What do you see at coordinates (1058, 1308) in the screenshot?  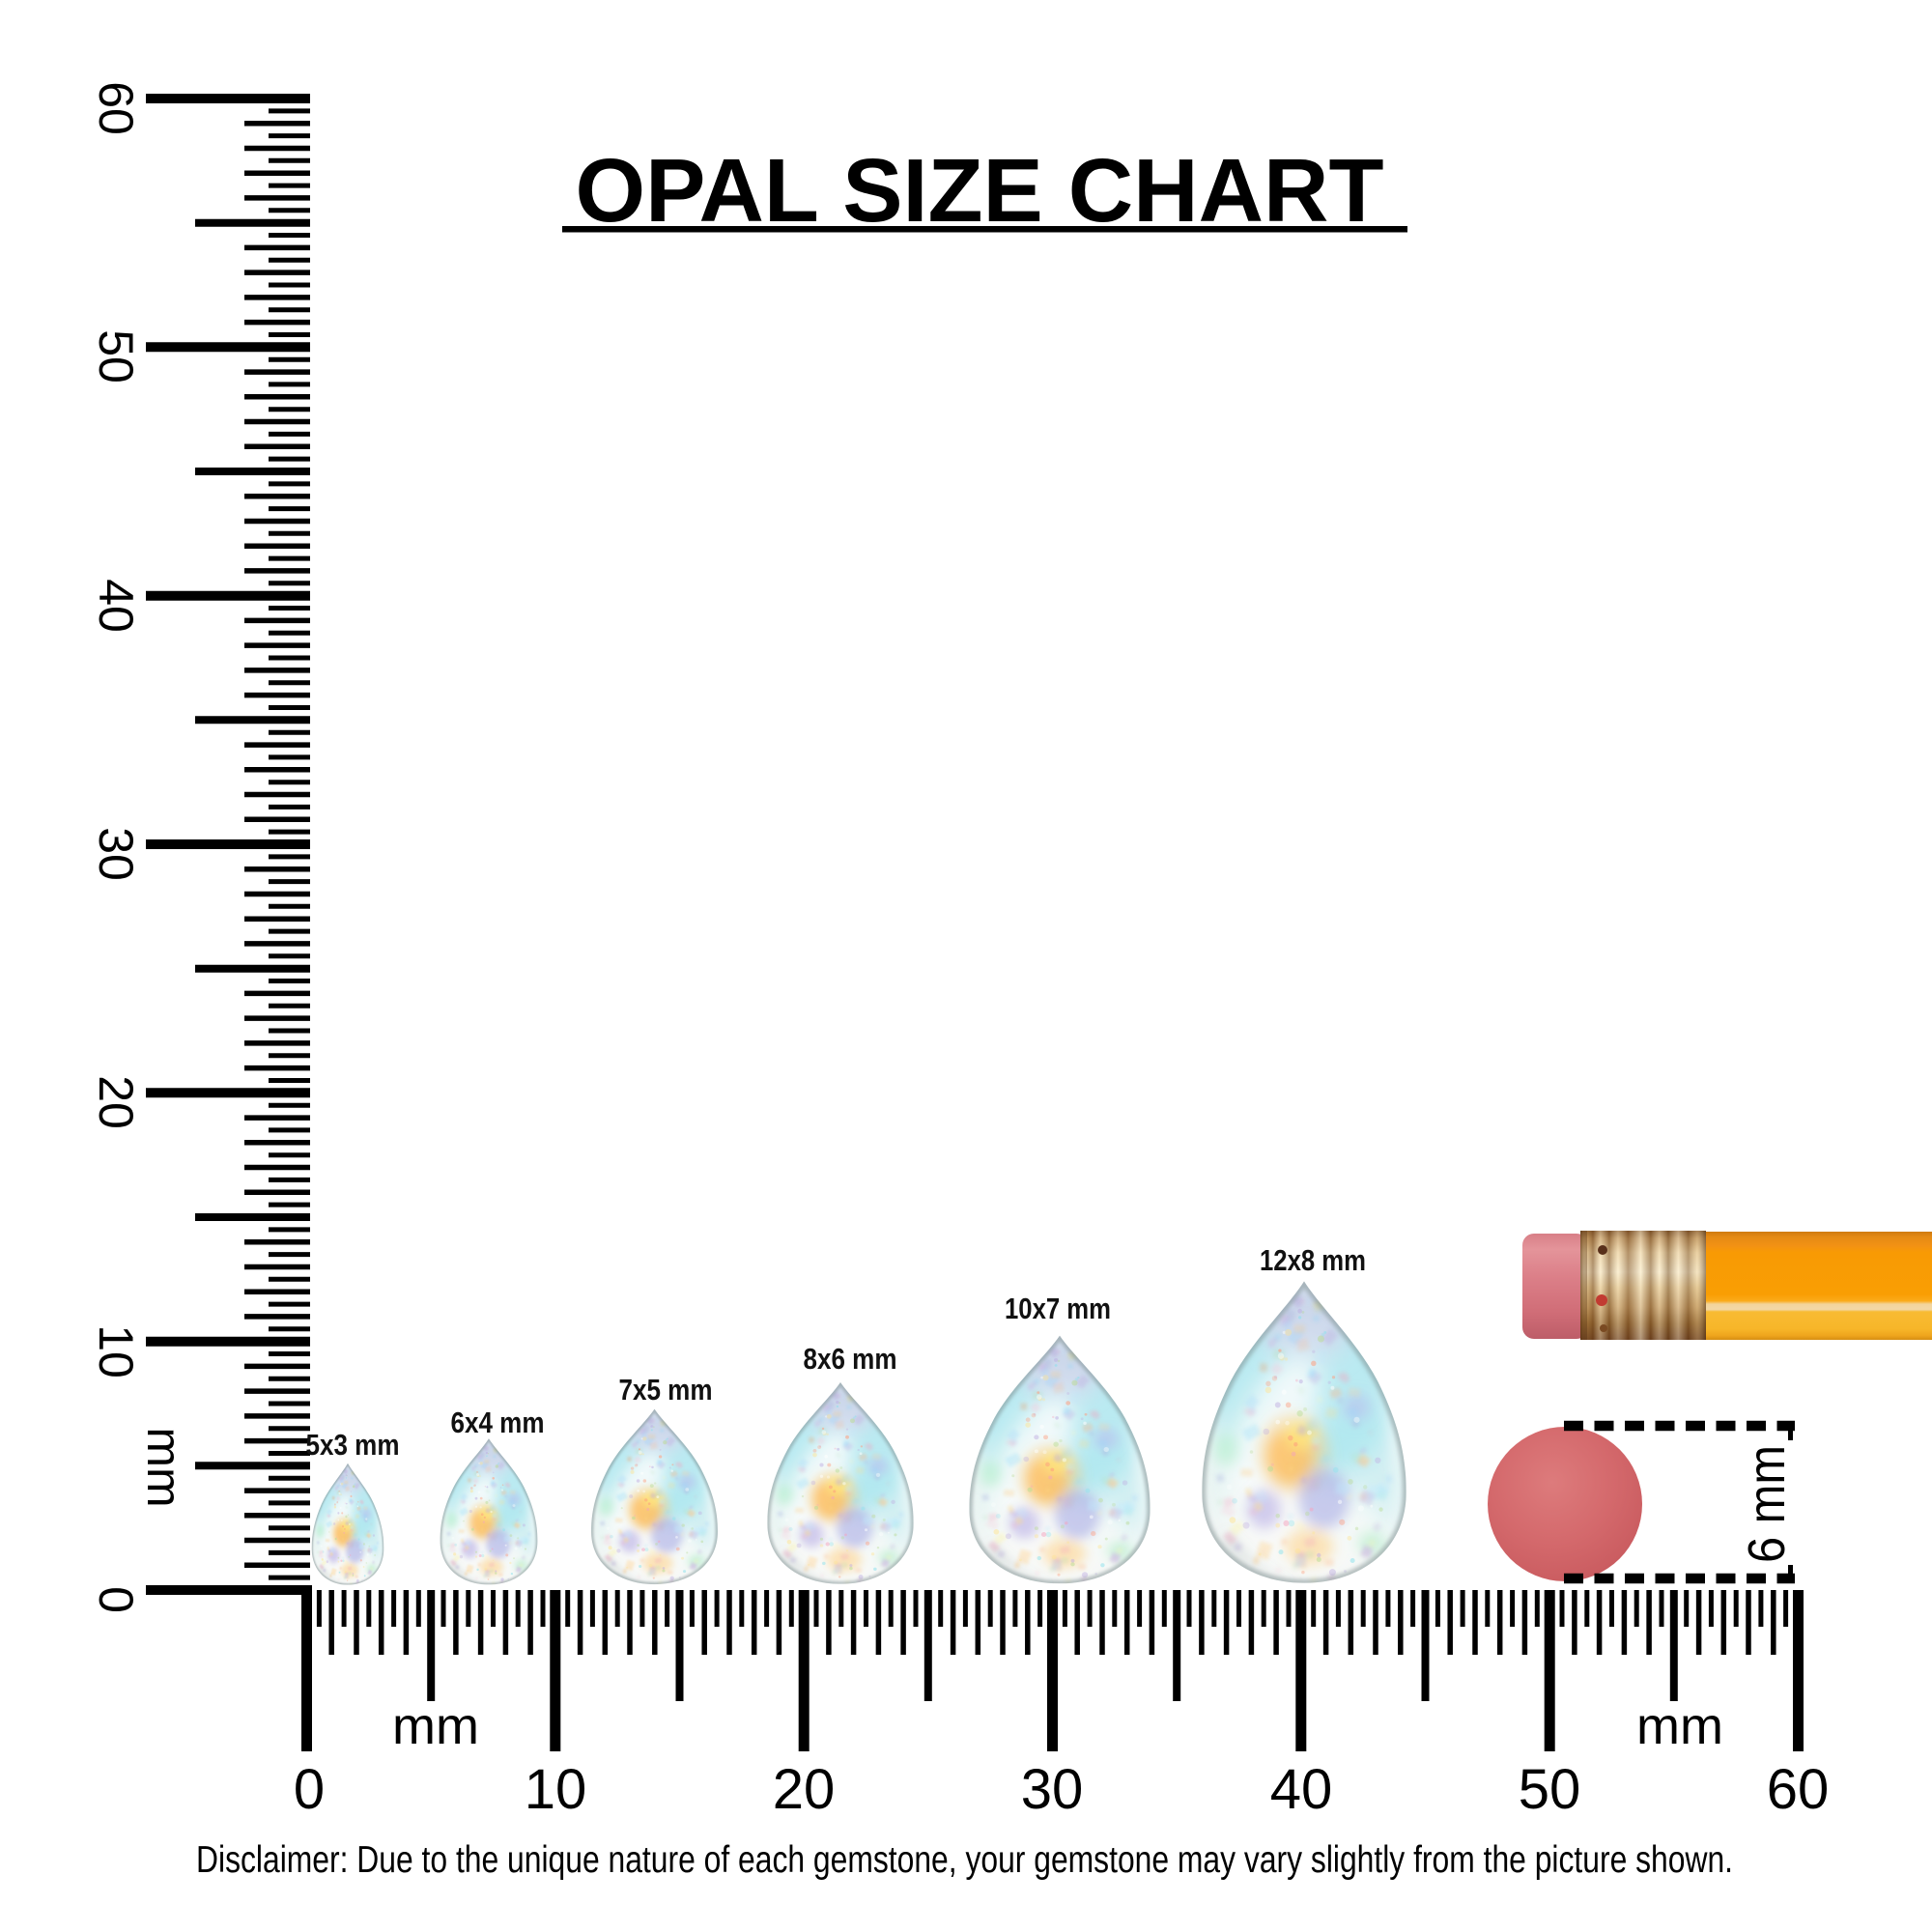 I see `svg-text: 10x7 mm` at bounding box center [1058, 1308].